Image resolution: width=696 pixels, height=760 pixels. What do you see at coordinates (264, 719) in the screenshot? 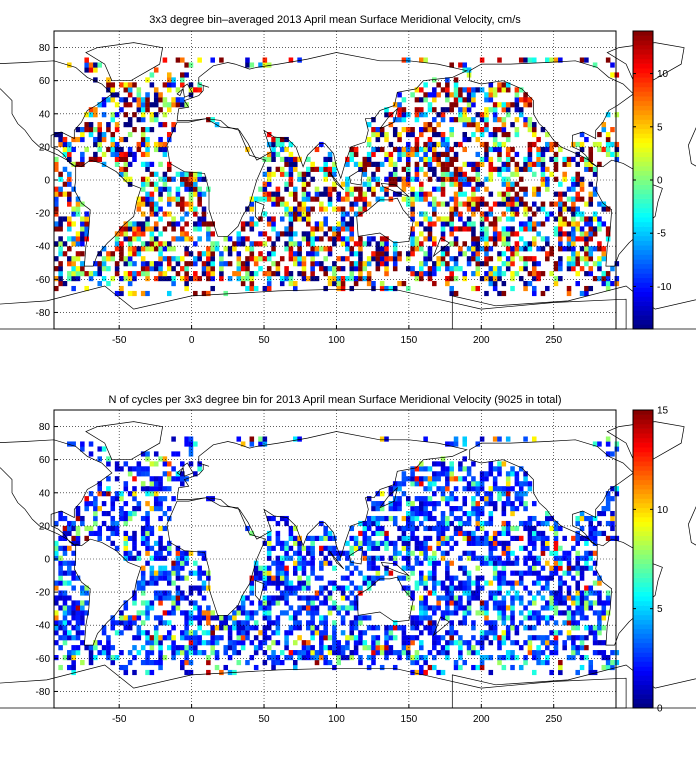
I see `x-tick-label: 50` at bounding box center [264, 719].